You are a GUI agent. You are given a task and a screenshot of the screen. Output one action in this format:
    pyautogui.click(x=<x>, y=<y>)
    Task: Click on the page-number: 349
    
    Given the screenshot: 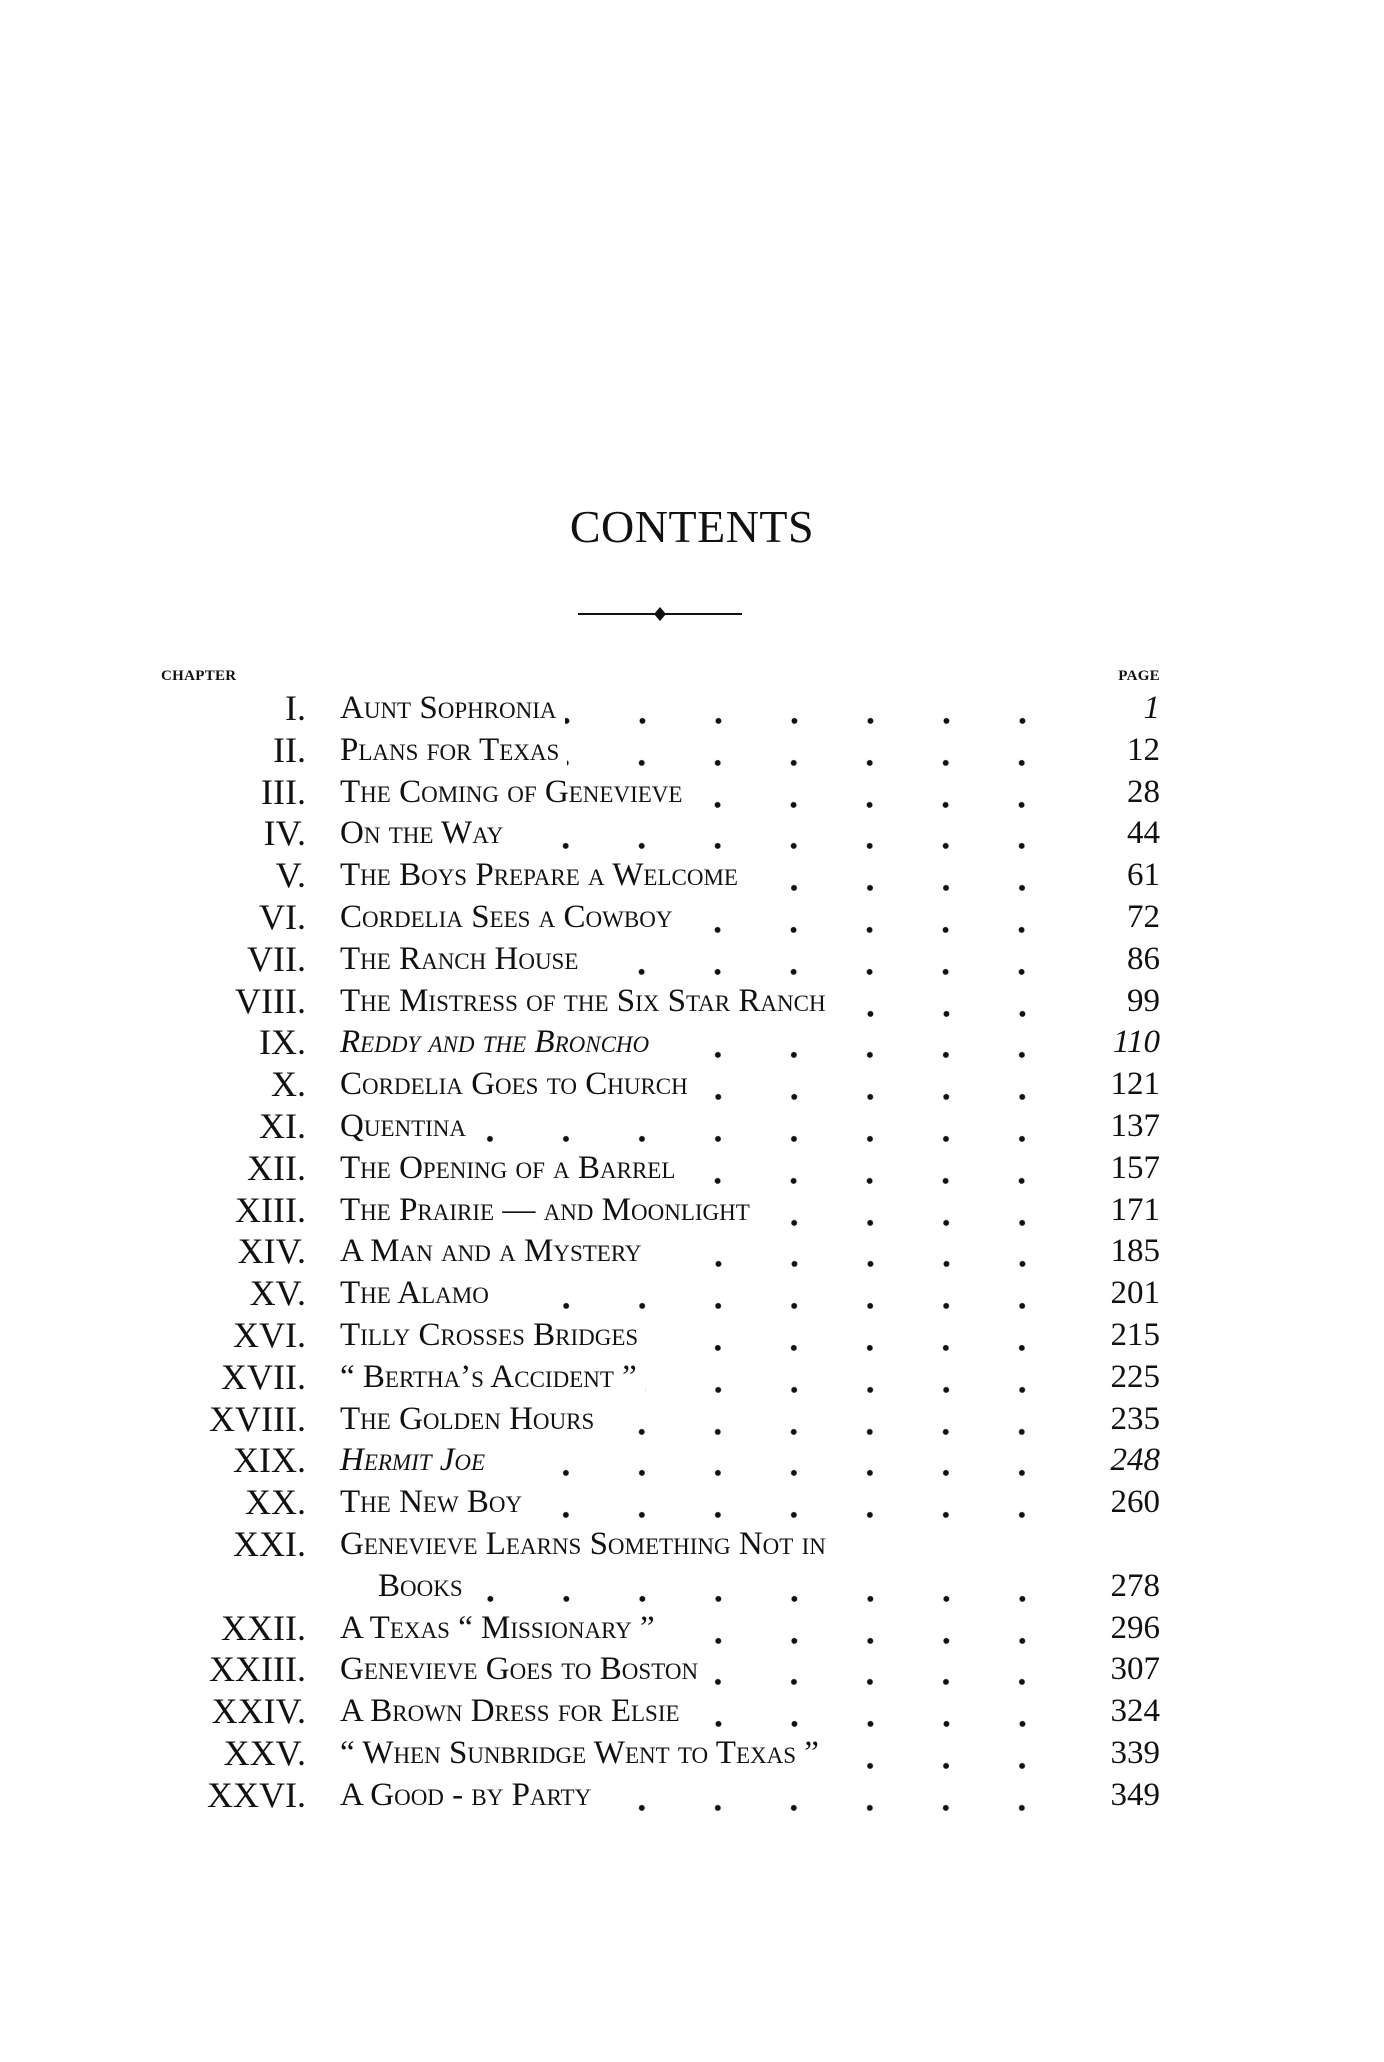 What is the action you would take?
    pyautogui.click(x=1135, y=1794)
    